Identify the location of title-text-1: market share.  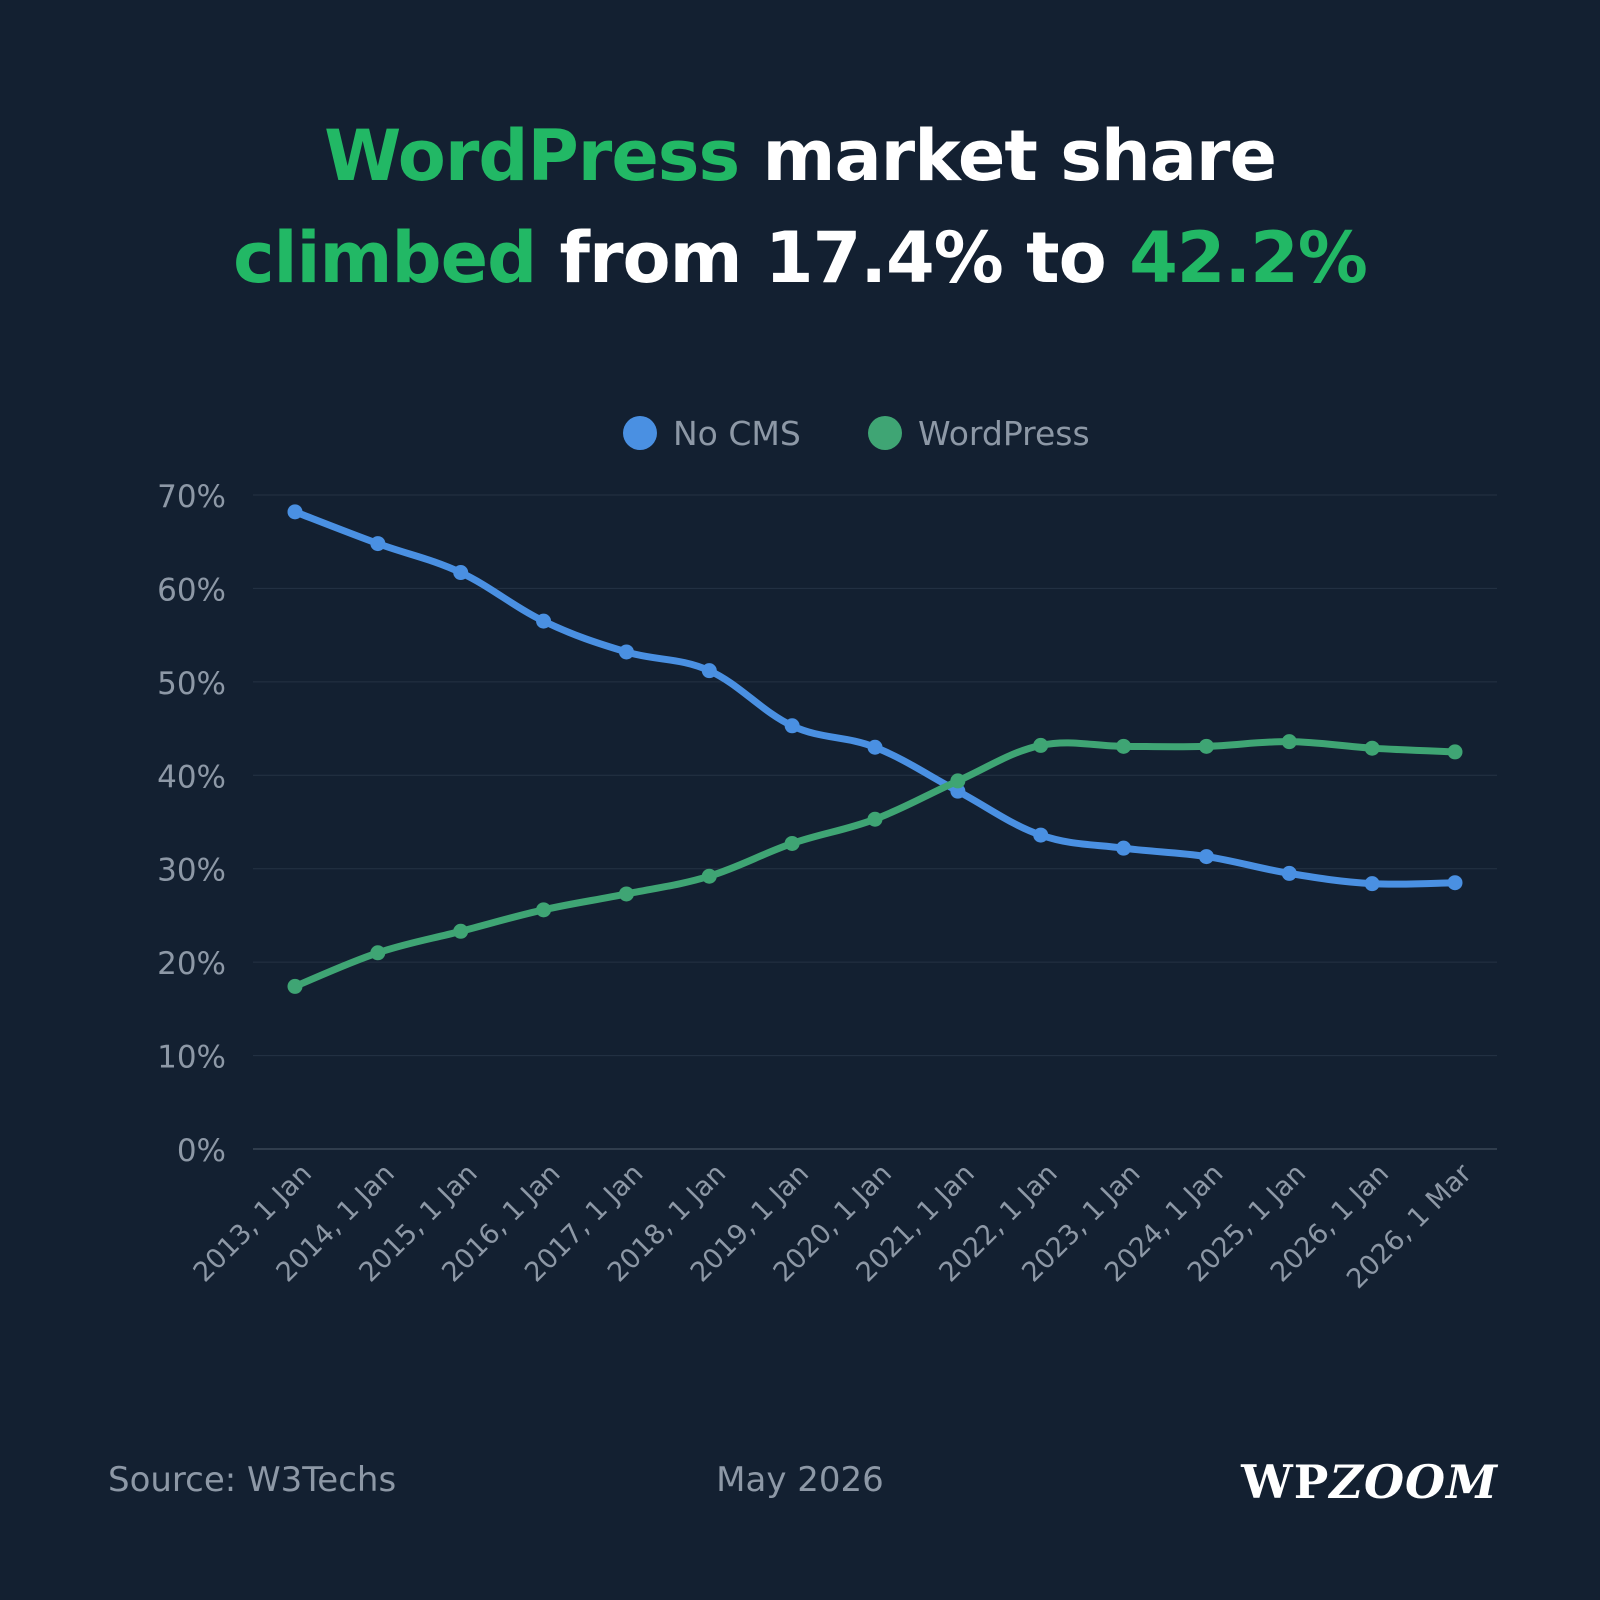
(1008, 156).